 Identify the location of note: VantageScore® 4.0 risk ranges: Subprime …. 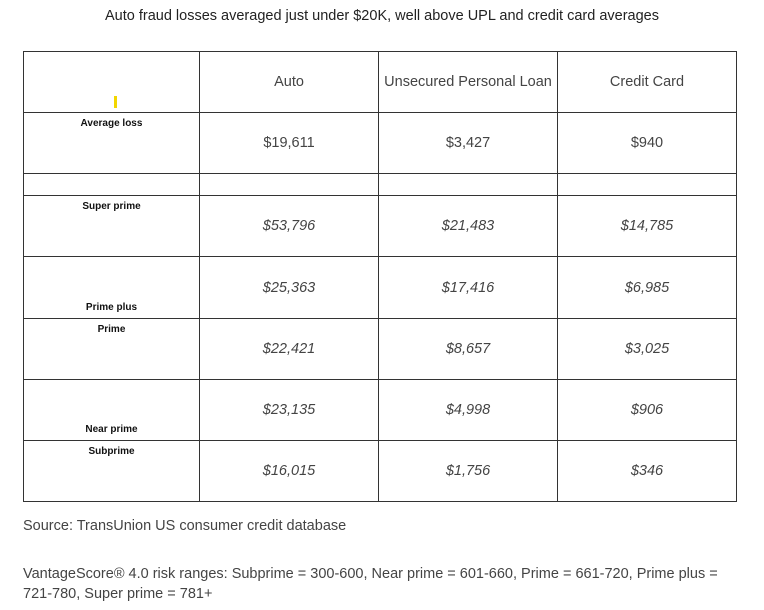
(370, 584).